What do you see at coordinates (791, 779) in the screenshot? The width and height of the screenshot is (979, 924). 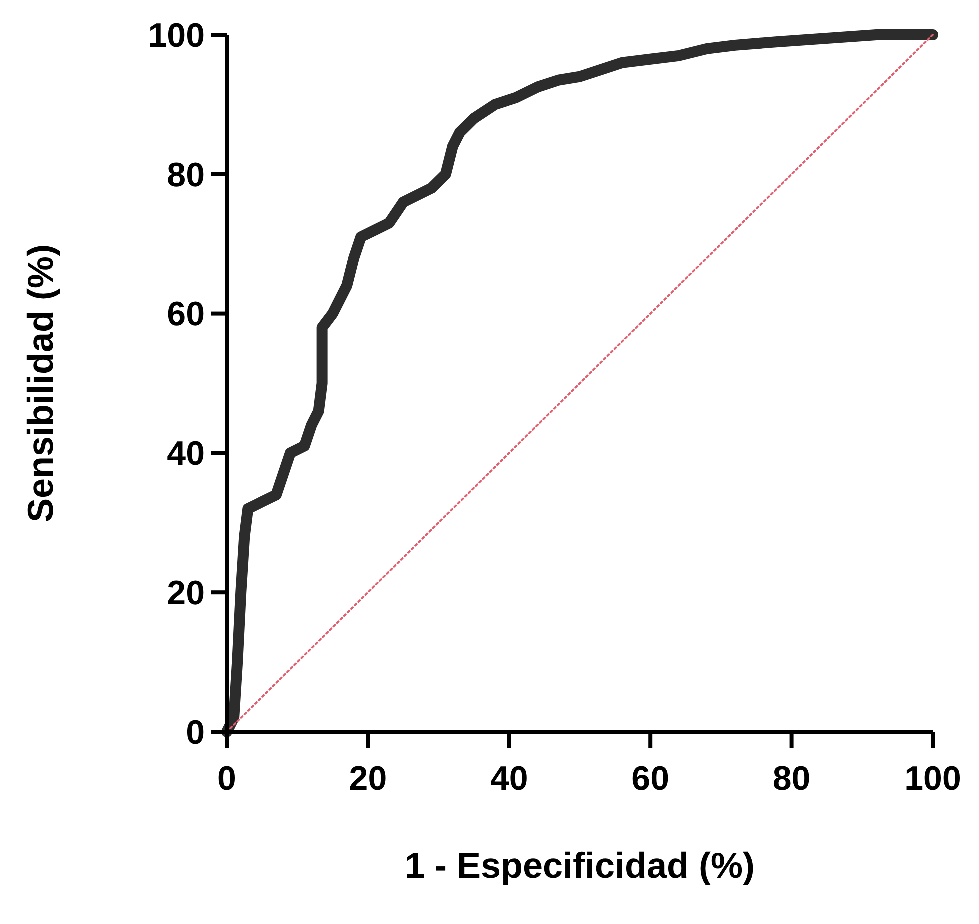 I see `x-tick-label: 80` at bounding box center [791, 779].